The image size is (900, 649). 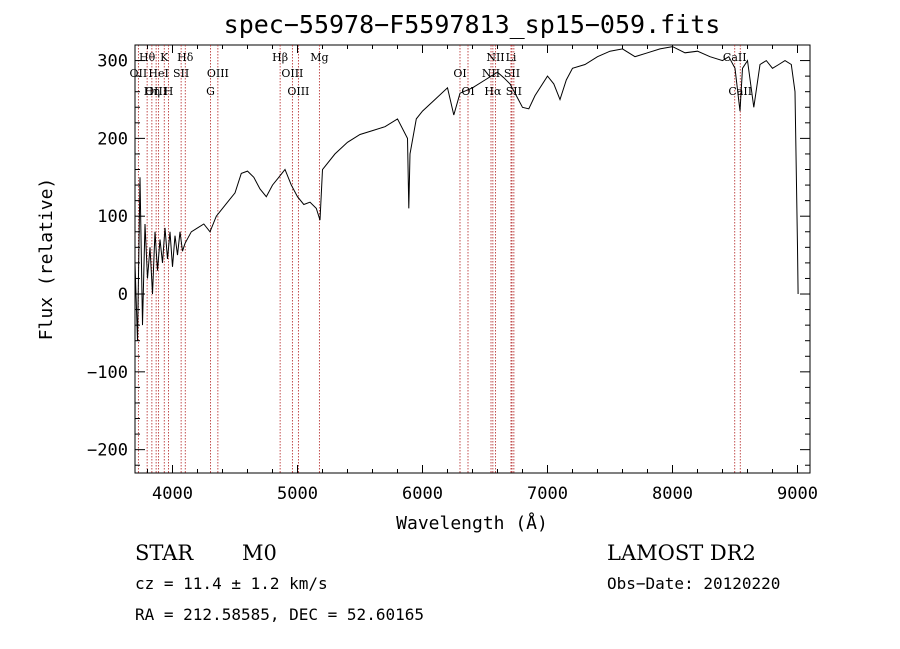 I want to click on x-tick-label: 4000, so click(x=172, y=494).